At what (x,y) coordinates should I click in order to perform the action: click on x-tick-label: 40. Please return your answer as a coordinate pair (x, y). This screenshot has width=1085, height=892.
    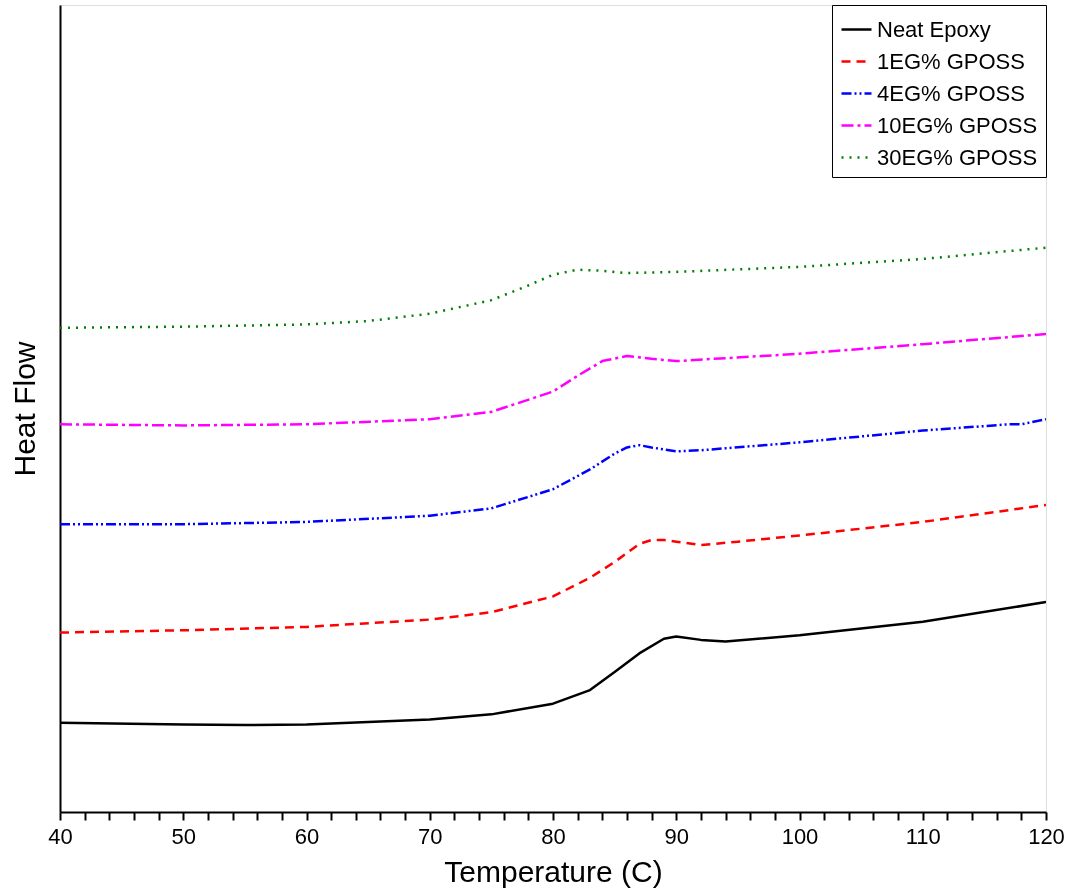
    Looking at the image, I should click on (60, 836).